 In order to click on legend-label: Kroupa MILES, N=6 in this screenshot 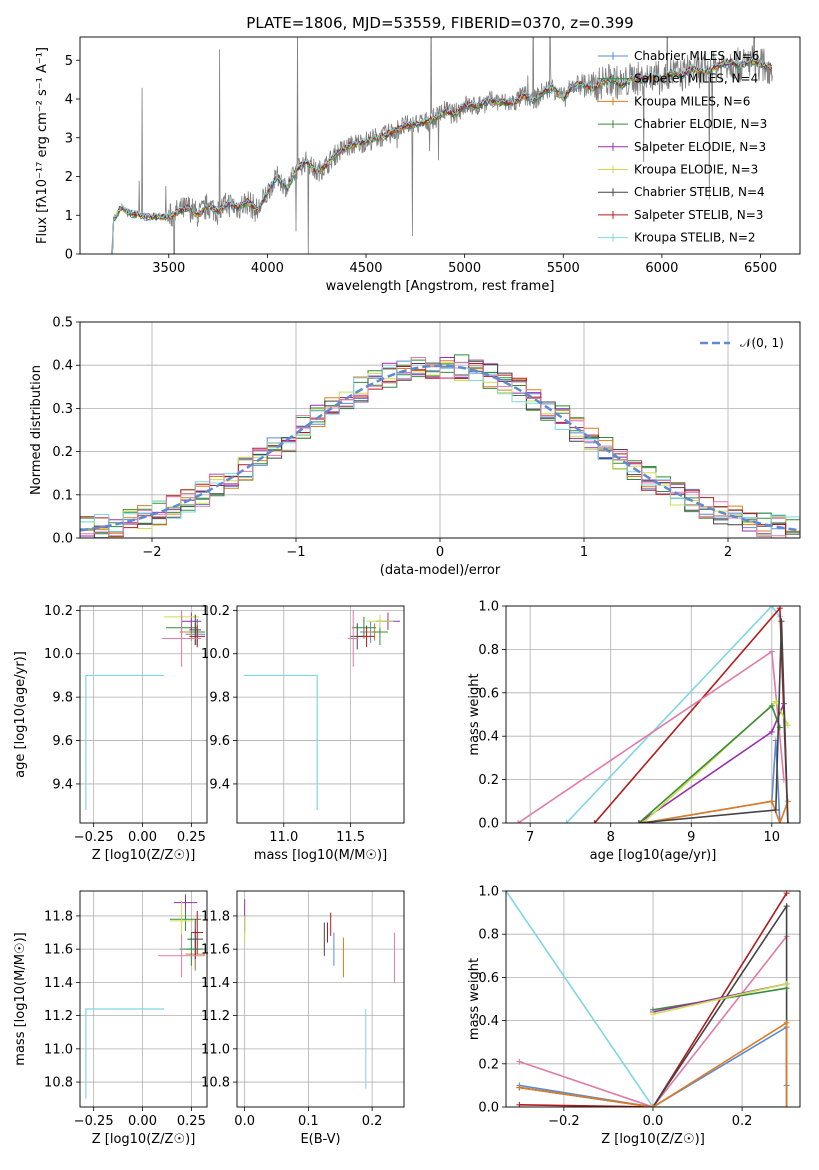, I will do `click(692, 101)`.